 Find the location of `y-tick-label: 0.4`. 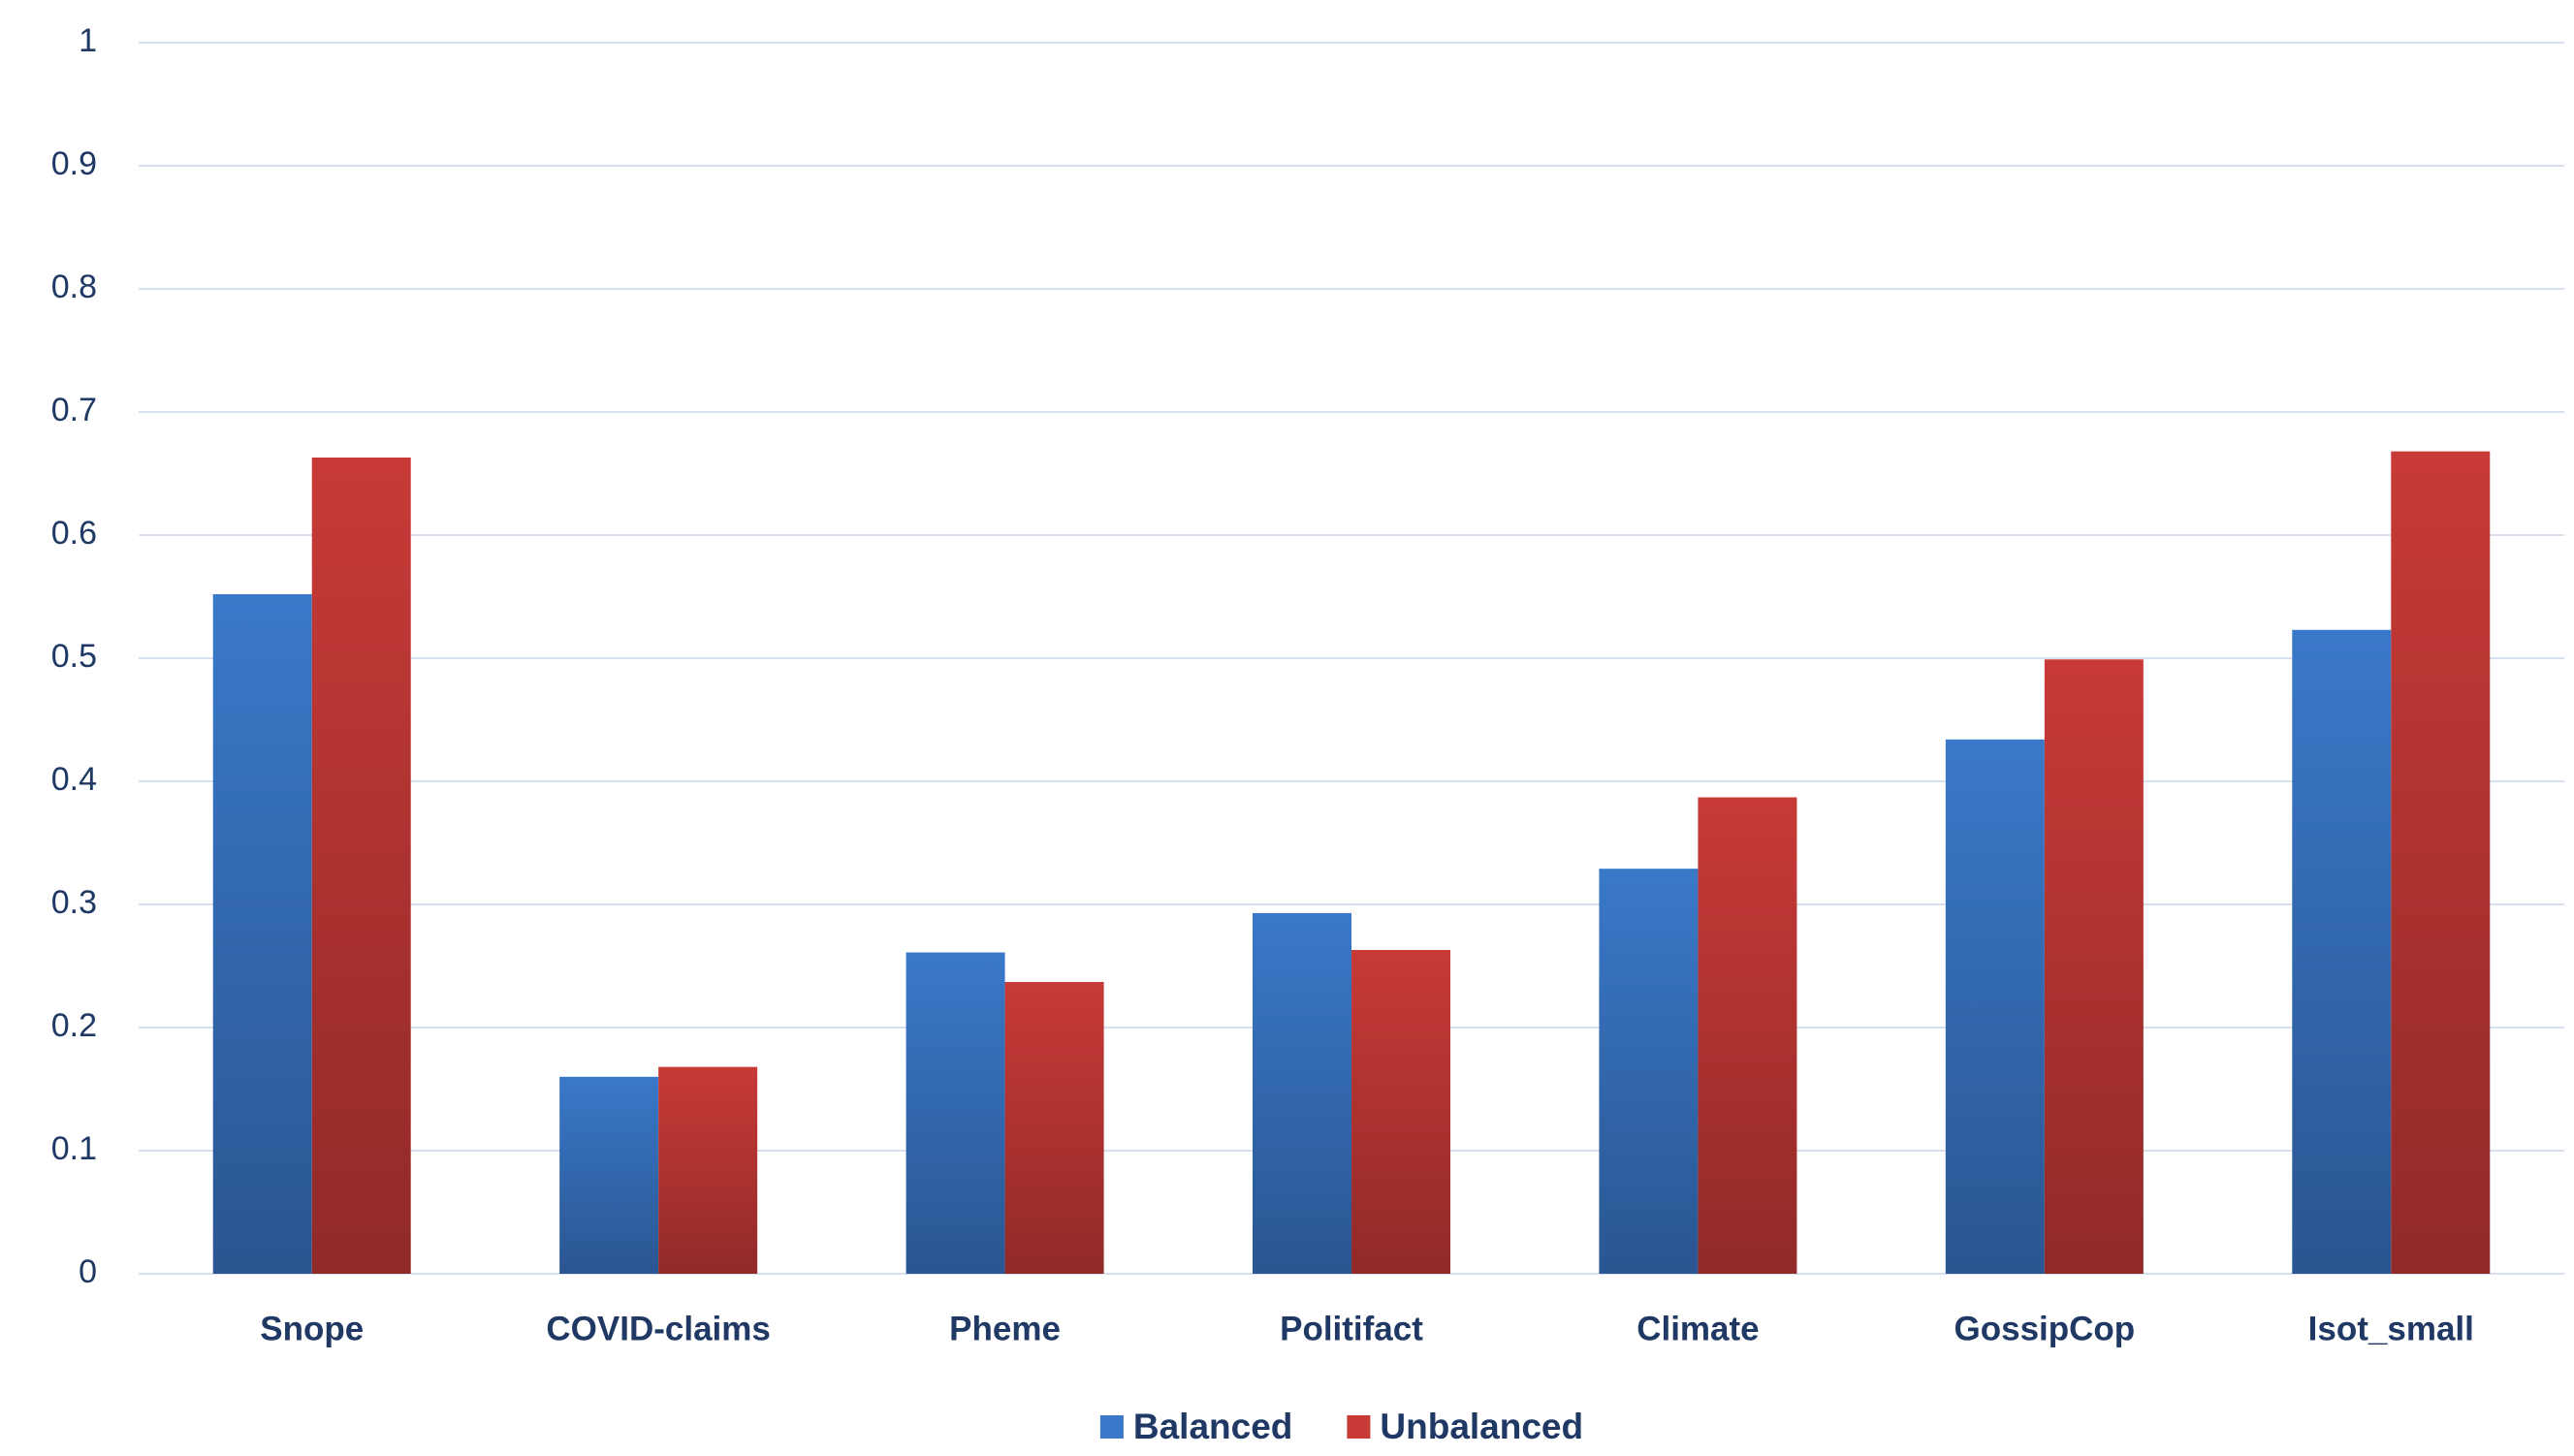

y-tick-label: 0.4 is located at coordinates (74, 780).